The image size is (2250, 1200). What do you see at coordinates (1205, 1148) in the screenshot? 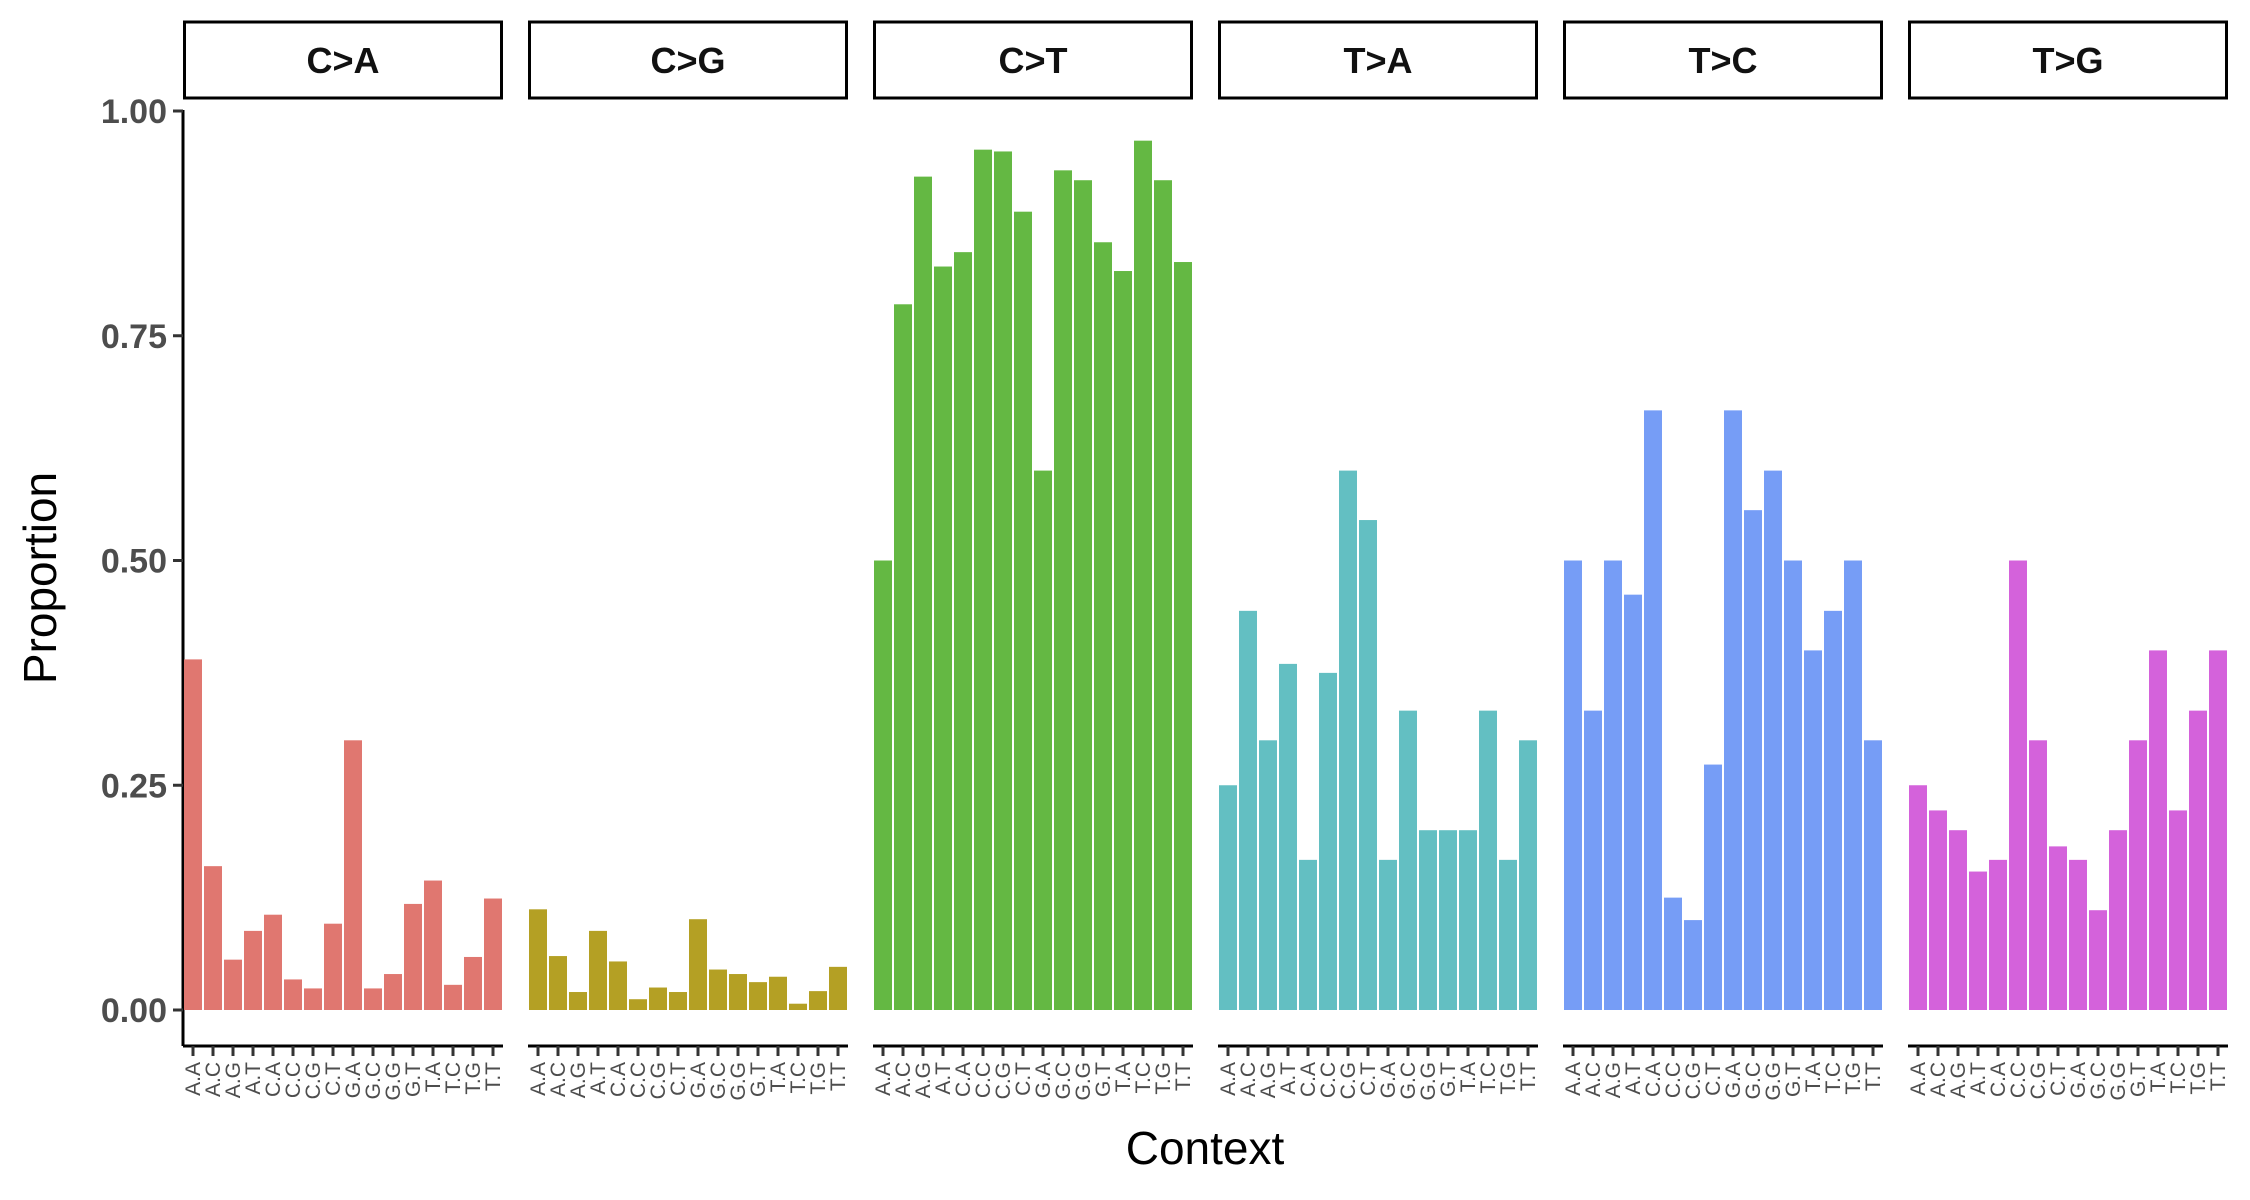
I see `x-axis-title: Context` at bounding box center [1205, 1148].